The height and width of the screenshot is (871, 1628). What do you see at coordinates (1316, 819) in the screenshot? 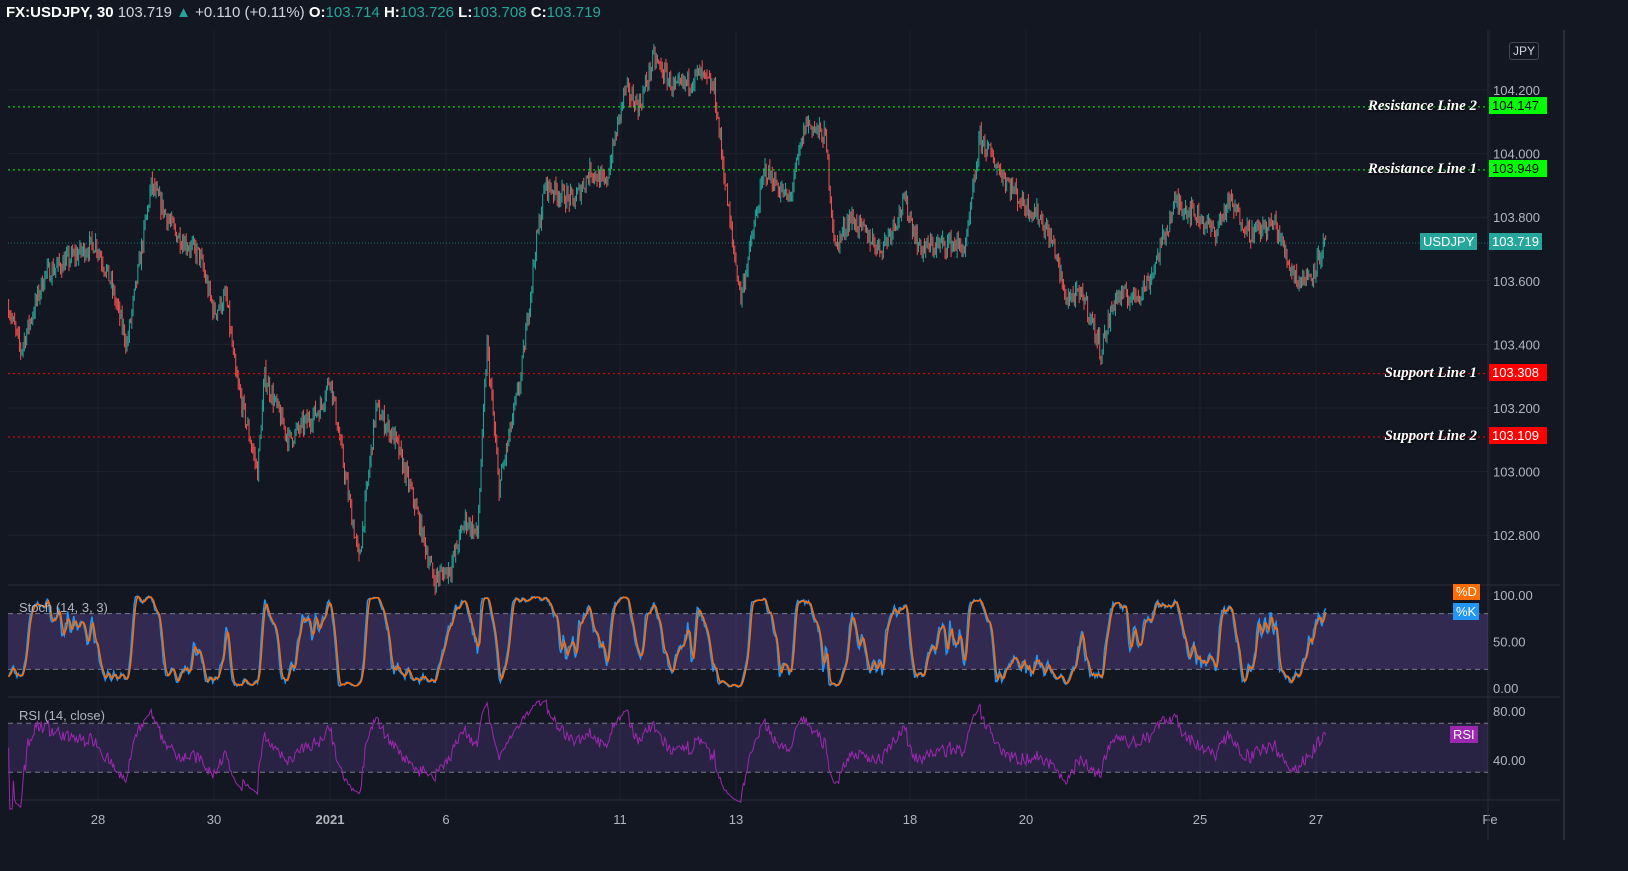
I see `time-tick: 27` at bounding box center [1316, 819].